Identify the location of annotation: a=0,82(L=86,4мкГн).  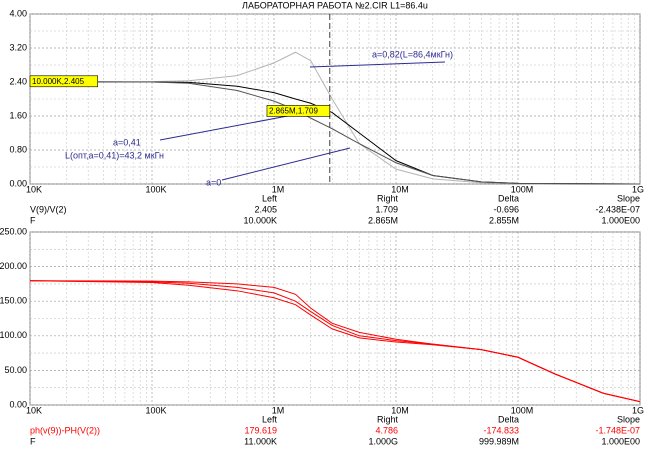
(412, 54).